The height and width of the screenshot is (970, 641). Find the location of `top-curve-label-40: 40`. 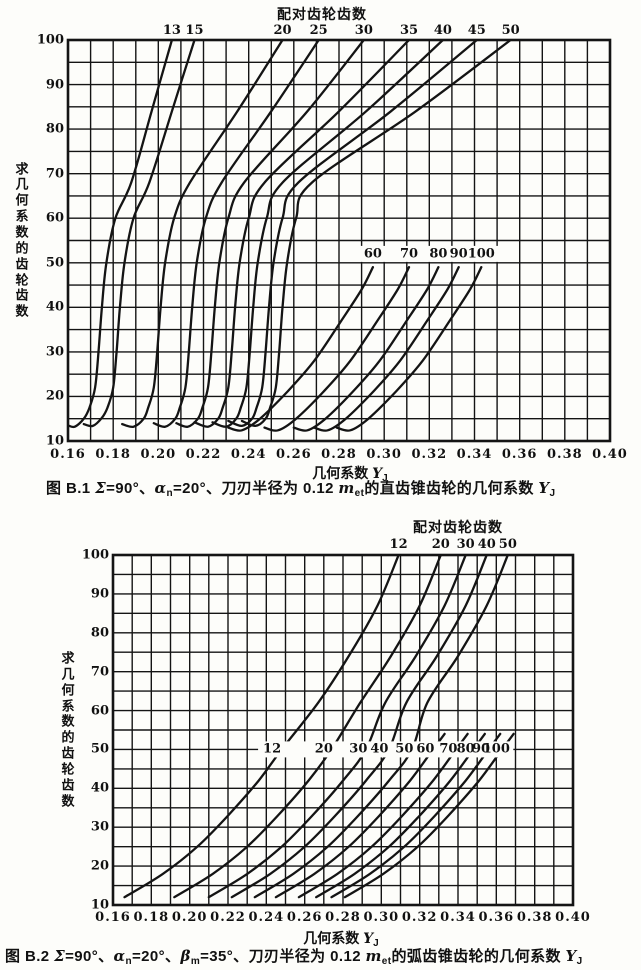

top-curve-label-40: 40 is located at coordinates (486, 544).